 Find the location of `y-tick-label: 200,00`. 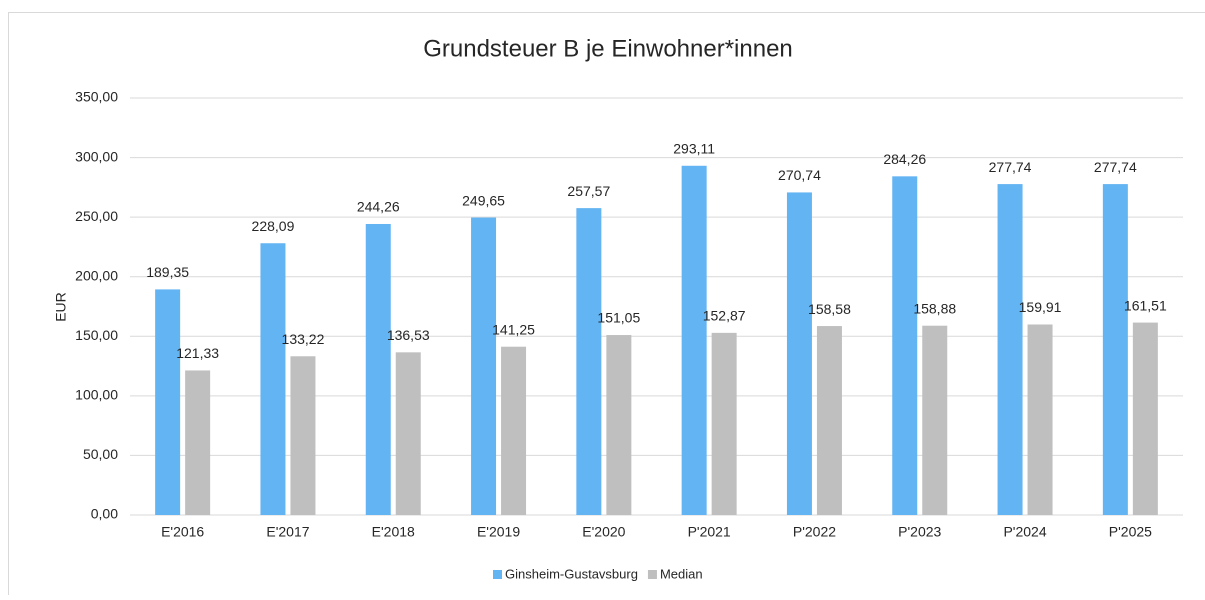

y-tick-label: 200,00 is located at coordinates (96, 275).